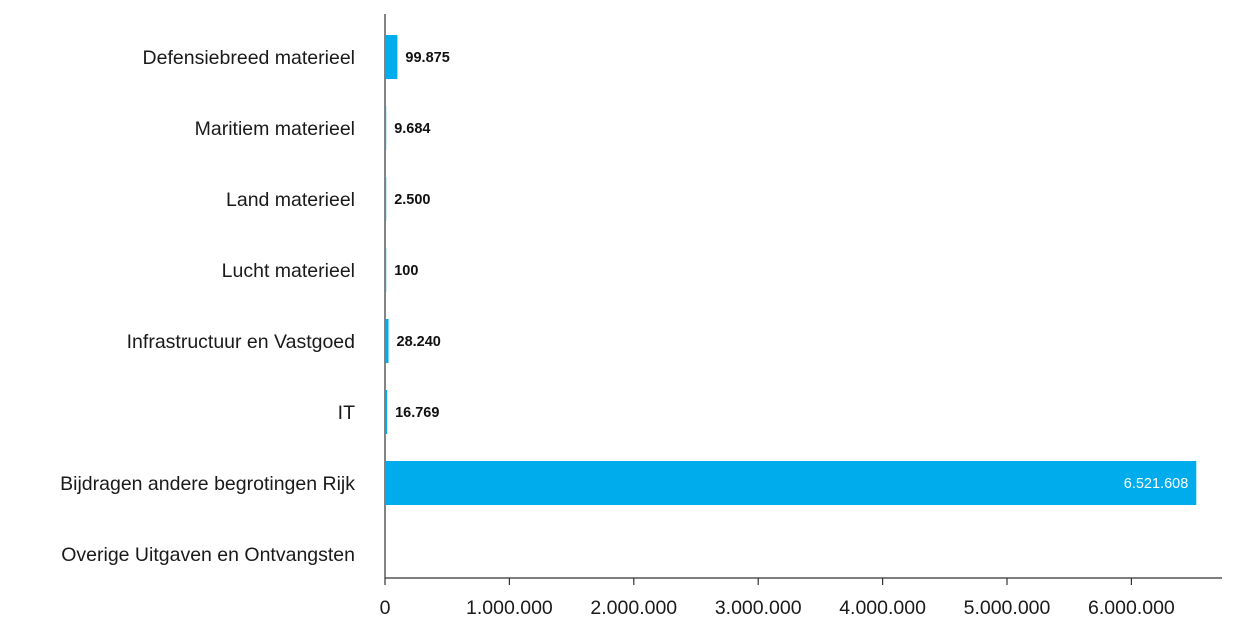  What do you see at coordinates (412, 129) in the screenshot?
I see `bar-value-label: 9.684` at bounding box center [412, 129].